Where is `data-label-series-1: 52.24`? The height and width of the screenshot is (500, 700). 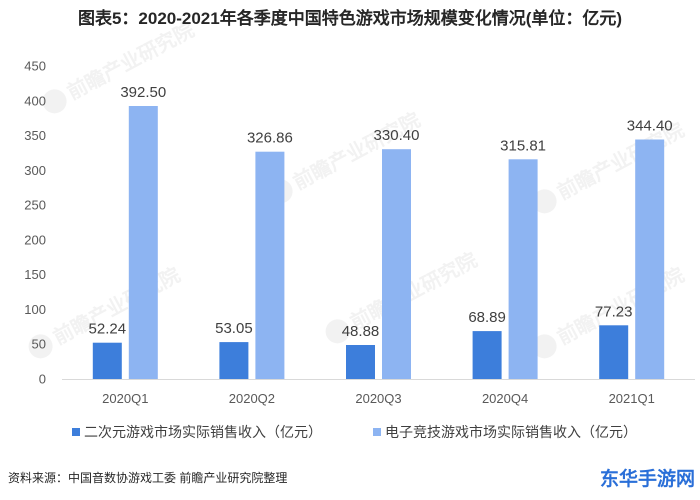 data-label-series-1: 52.24 is located at coordinates (108, 329).